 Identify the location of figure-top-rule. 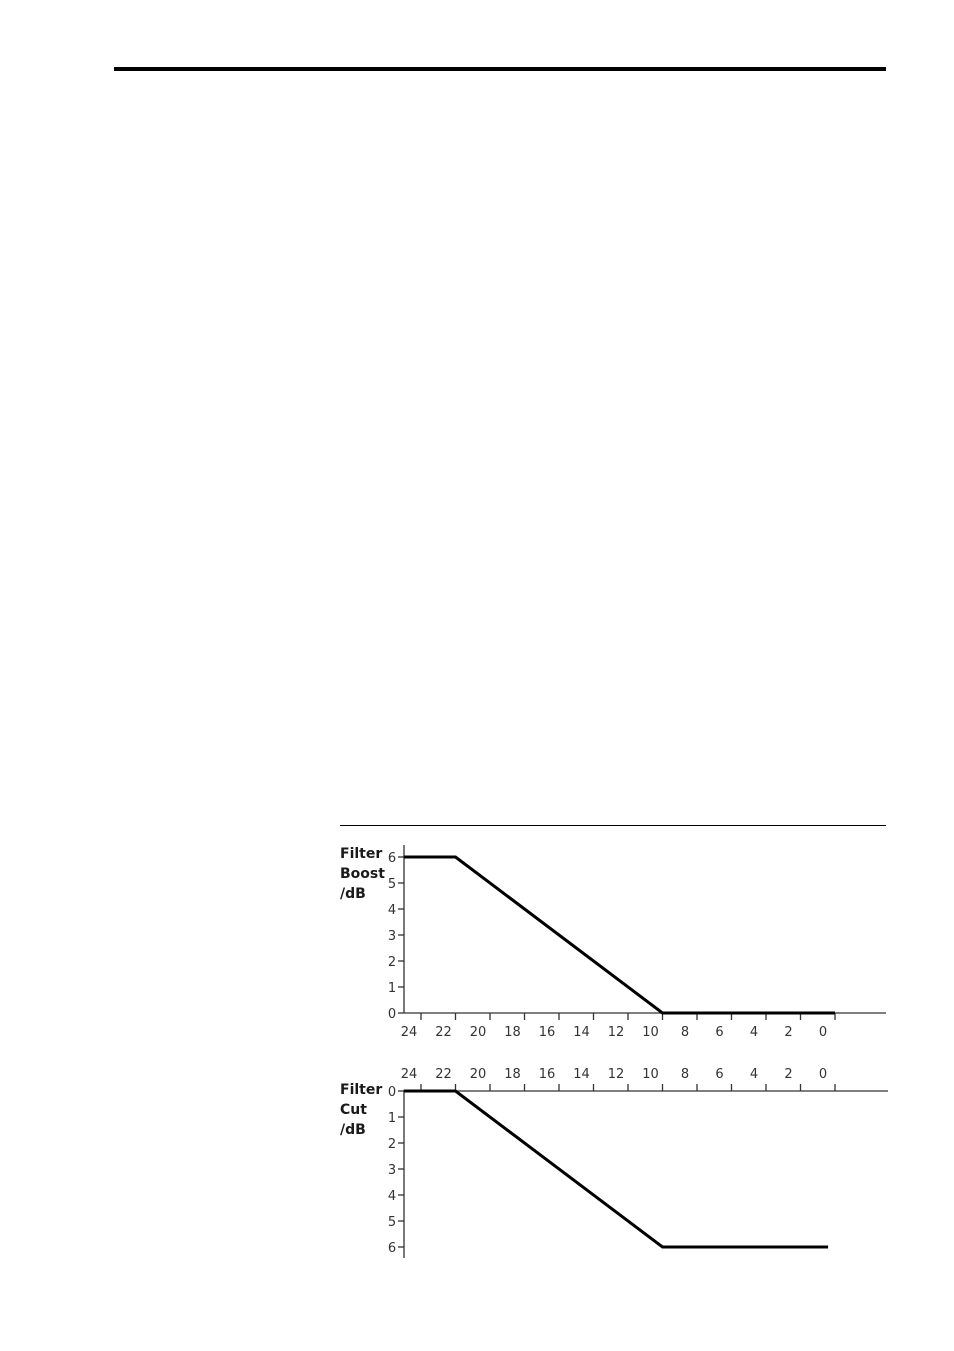
(613, 825).